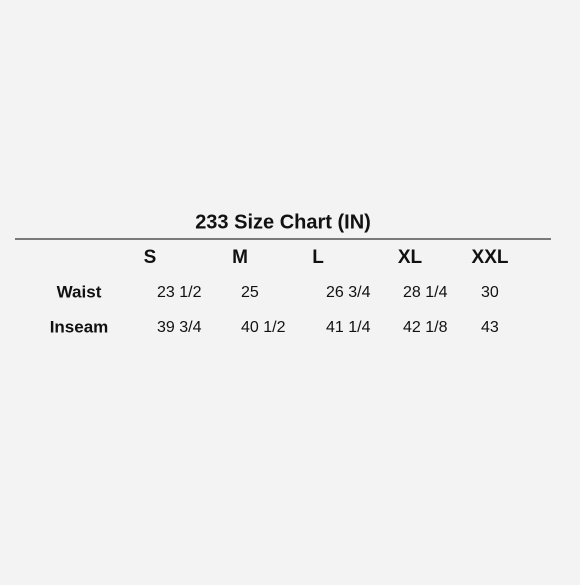 This screenshot has width=580, height=585. What do you see at coordinates (425, 292) in the screenshot?
I see `table-cell: 28 1/4` at bounding box center [425, 292].